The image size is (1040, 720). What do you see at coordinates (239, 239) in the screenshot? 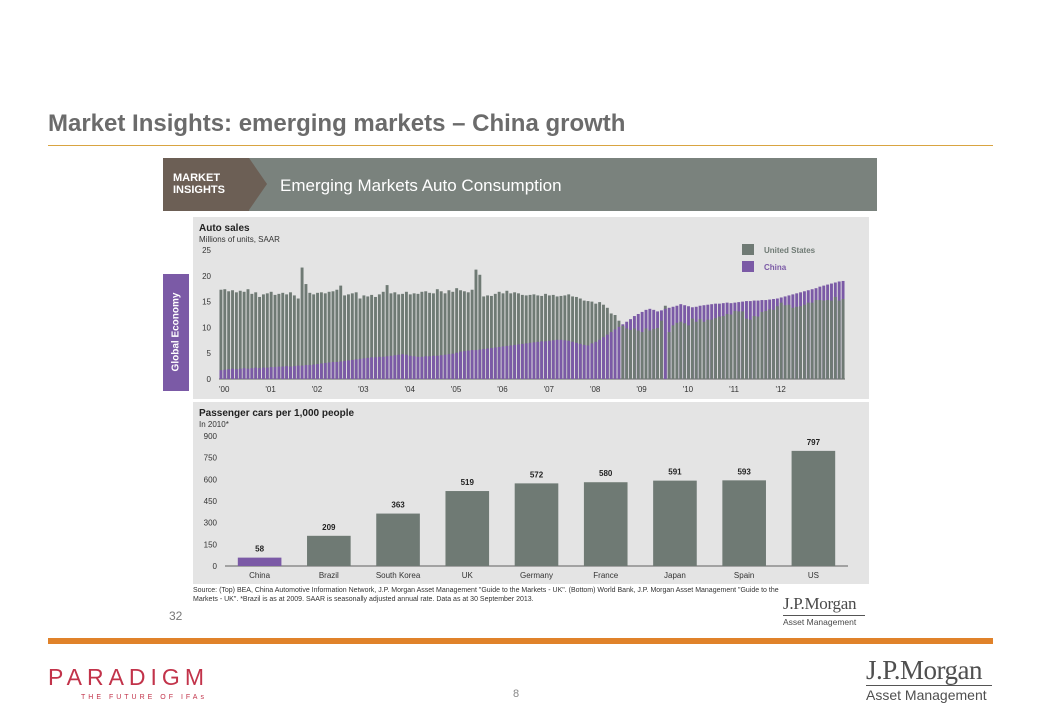
I see `chart-subtitle: Millions of units, SAAR` at bounding box center [239, 239].